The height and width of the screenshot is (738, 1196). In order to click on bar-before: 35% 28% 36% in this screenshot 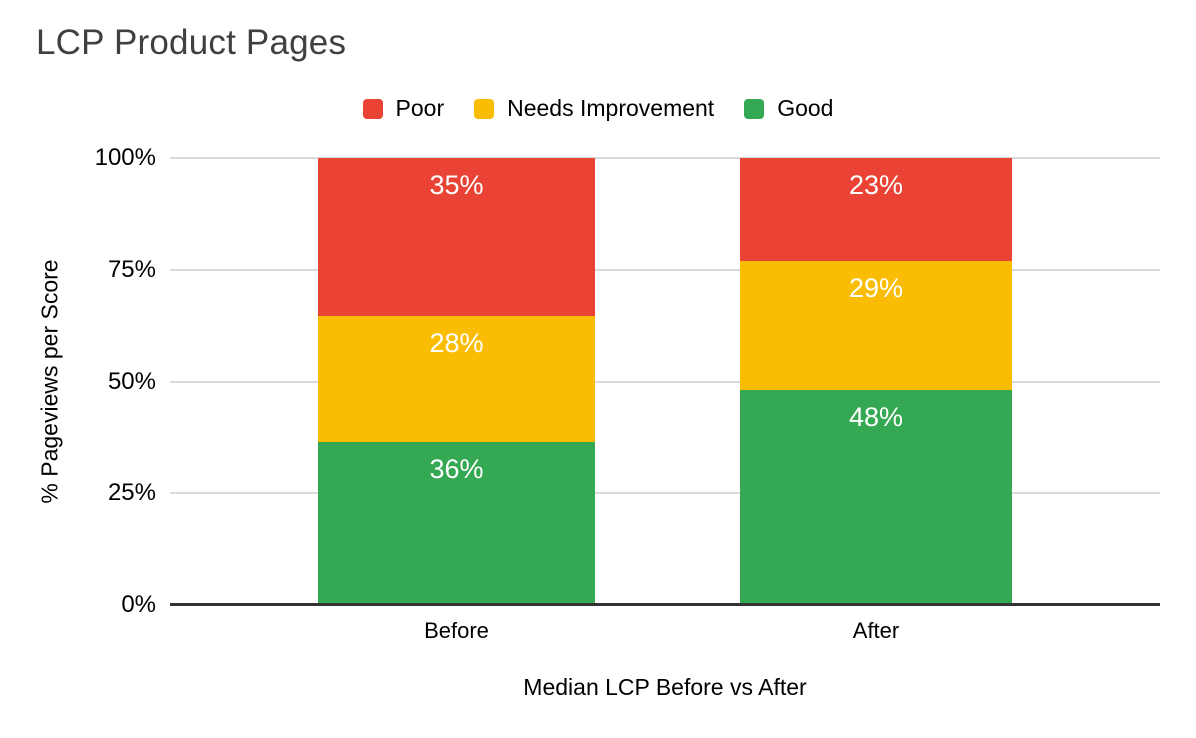, I will do `click(456, 381)`.